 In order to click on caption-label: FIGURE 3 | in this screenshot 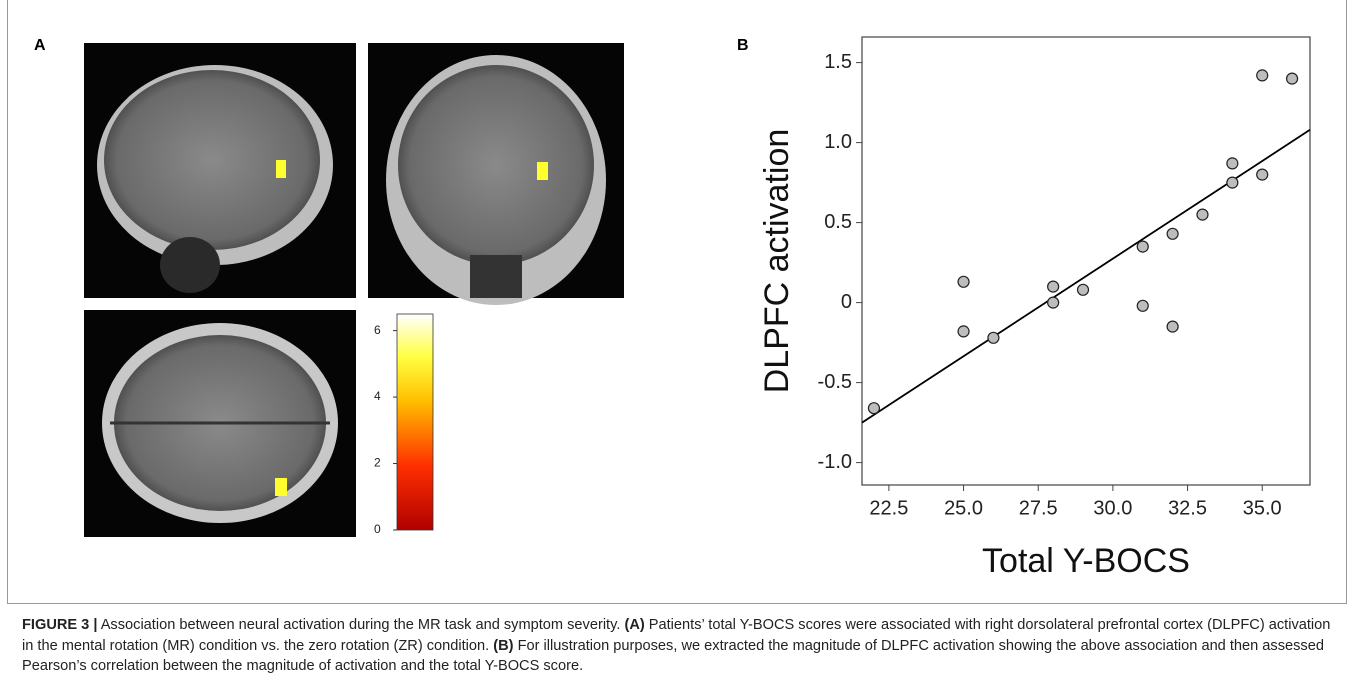, I will do `click(60, 625)`.